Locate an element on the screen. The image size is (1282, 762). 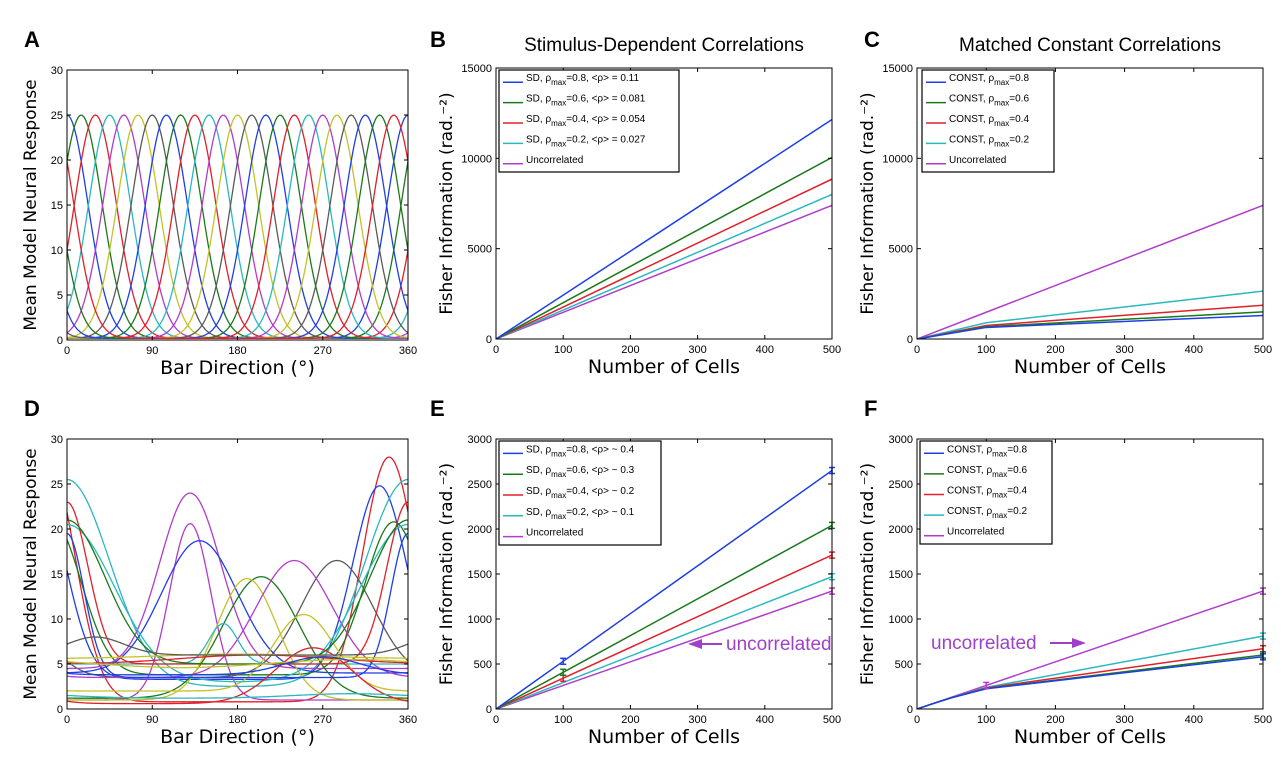
legend-entry: CONST, ρmax=0.2 is located at coordinates (987, 513).